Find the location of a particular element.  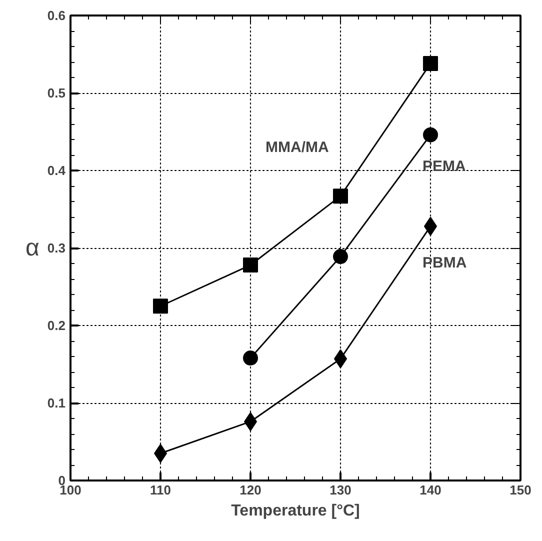

x-tick-label: 130 is located at coordinates (341, 490).